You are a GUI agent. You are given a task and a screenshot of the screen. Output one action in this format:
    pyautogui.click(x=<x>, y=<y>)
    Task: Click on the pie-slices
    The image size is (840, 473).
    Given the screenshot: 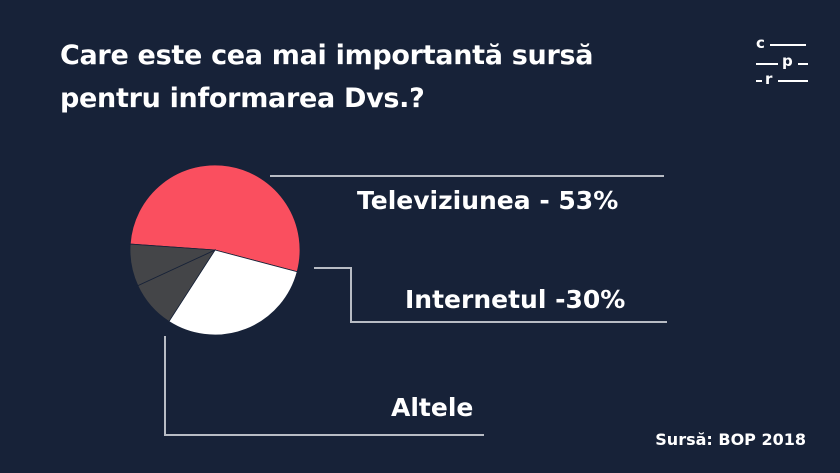 What is the action you would take?
    pyautogui.click(x=215, y=250)
    